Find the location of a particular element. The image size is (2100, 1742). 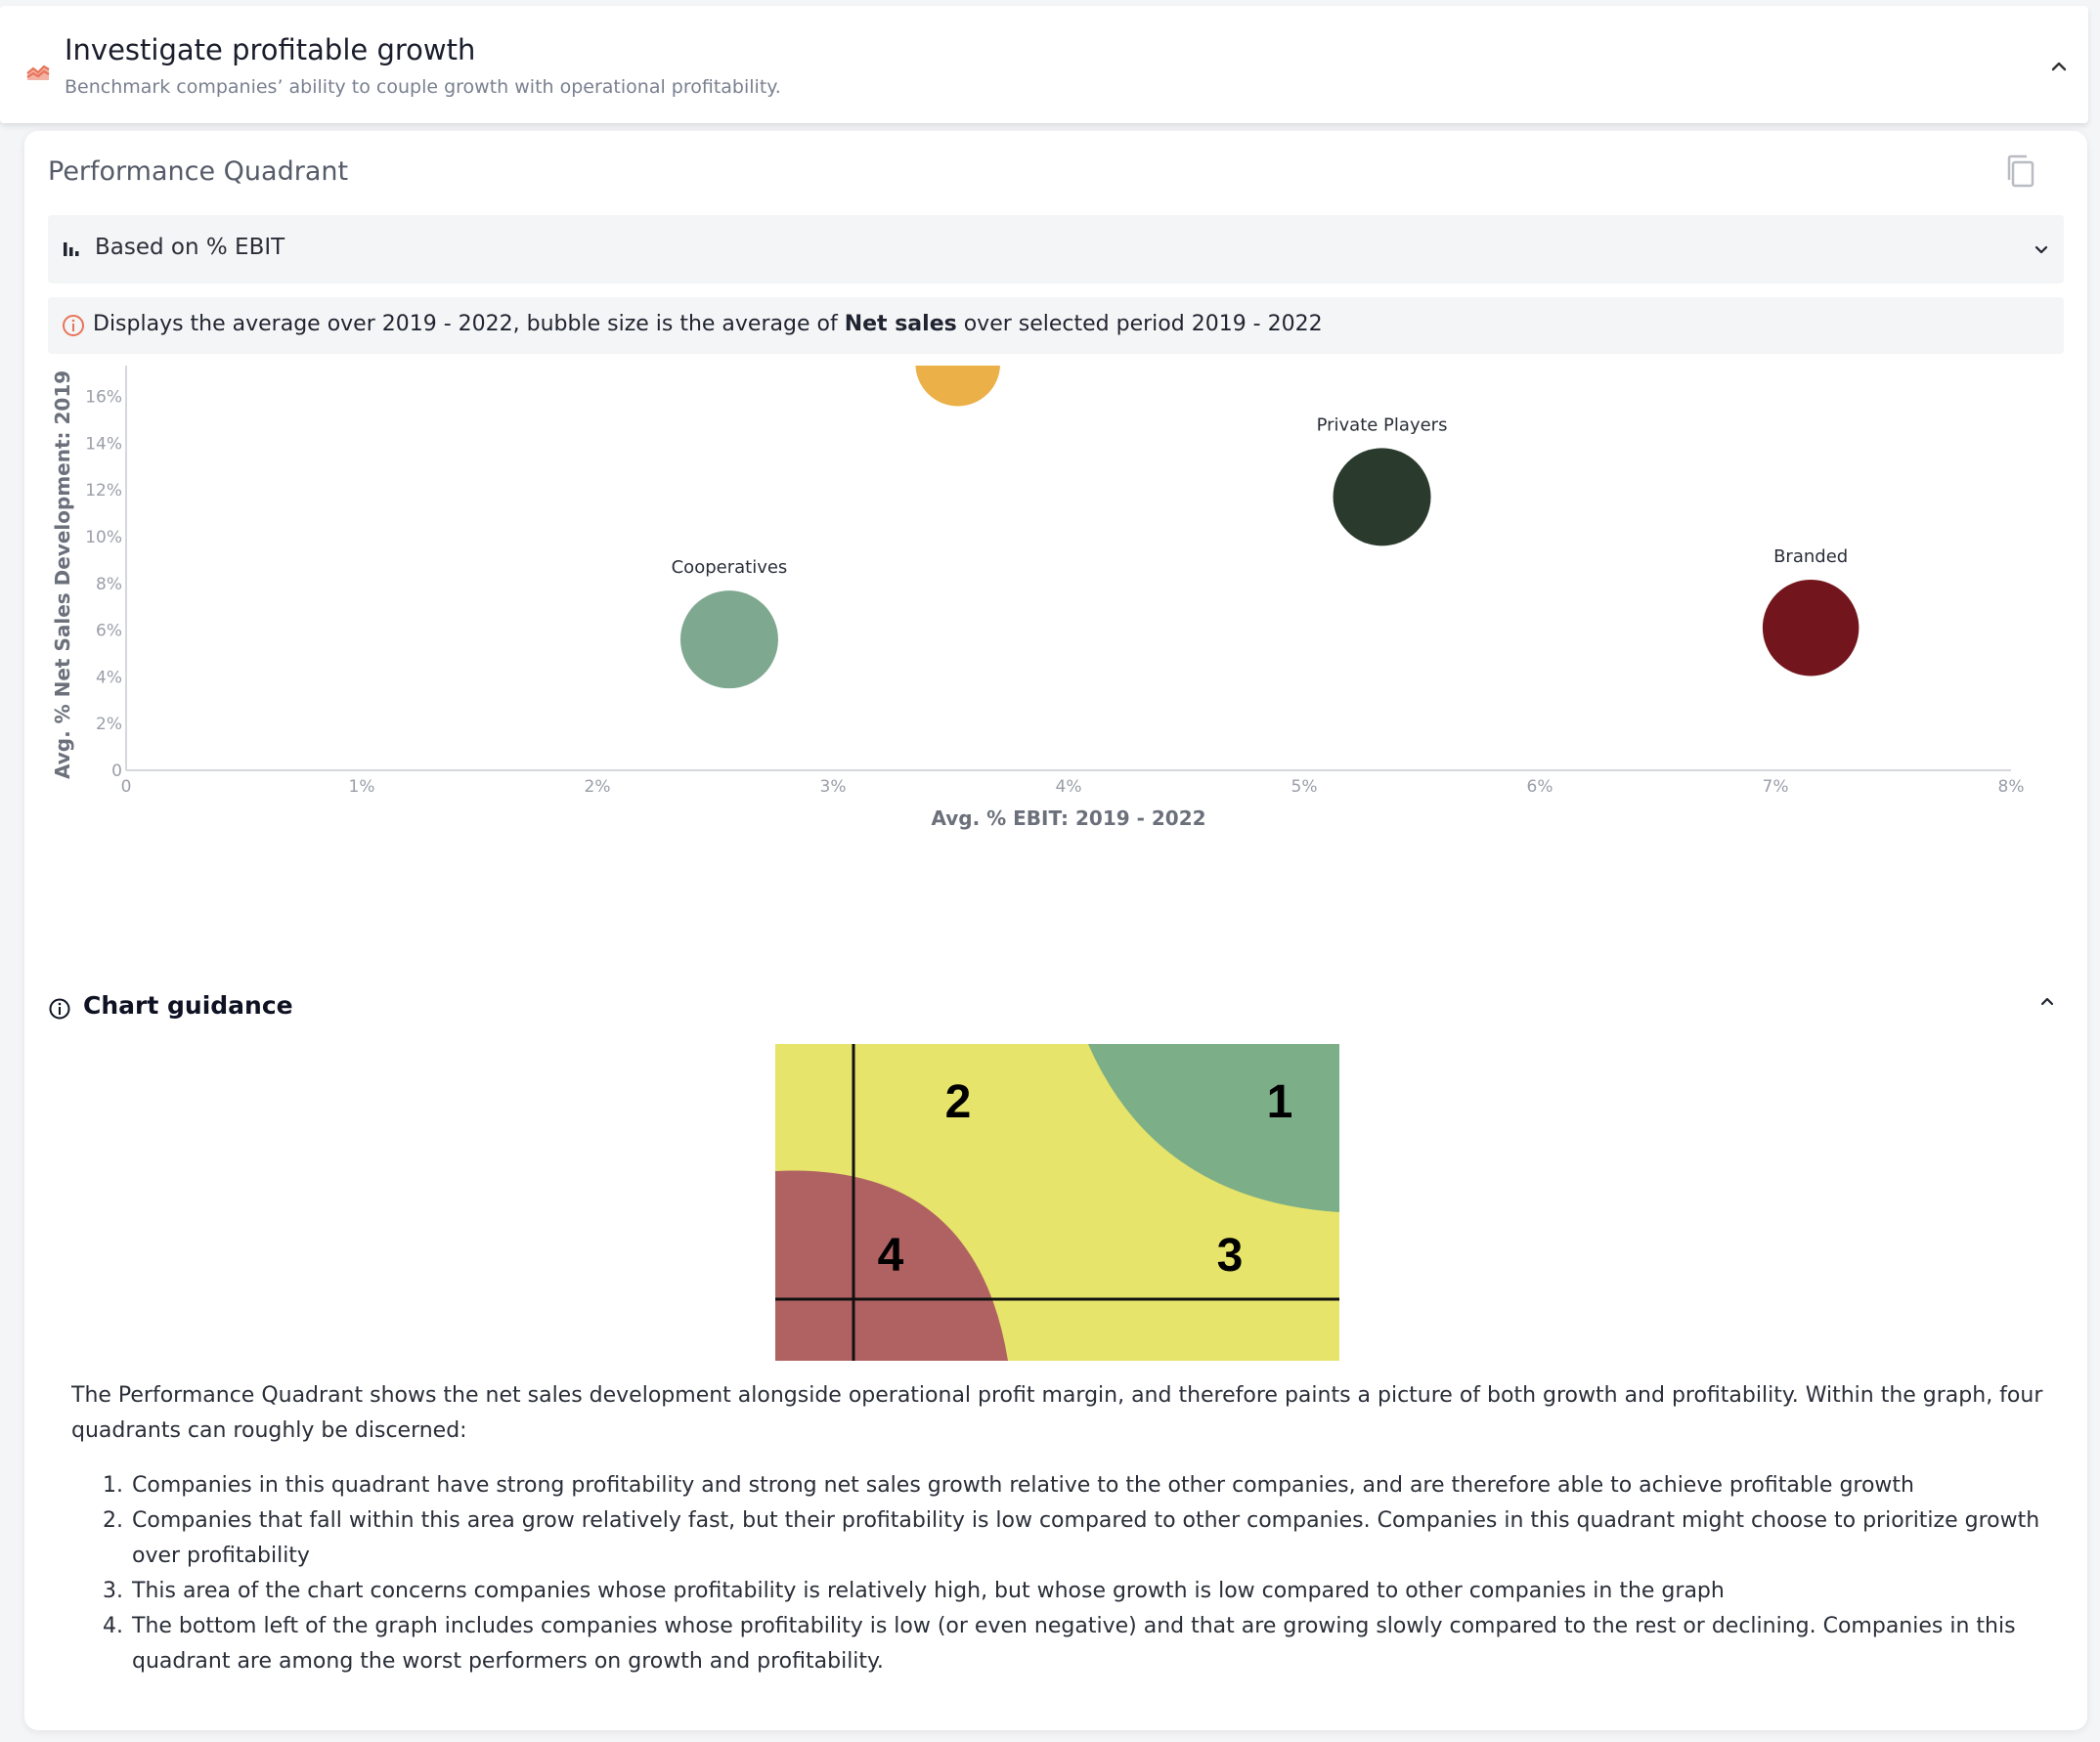

bubble-branded is located at coordinates (1811, 627).